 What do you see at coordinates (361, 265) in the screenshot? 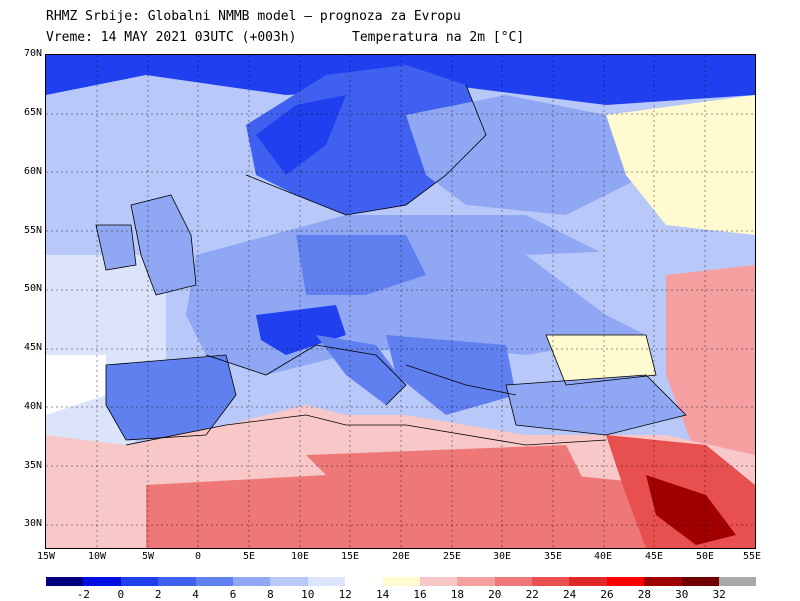
I see `germany-poland-cool` at bounding box center [361, 265].